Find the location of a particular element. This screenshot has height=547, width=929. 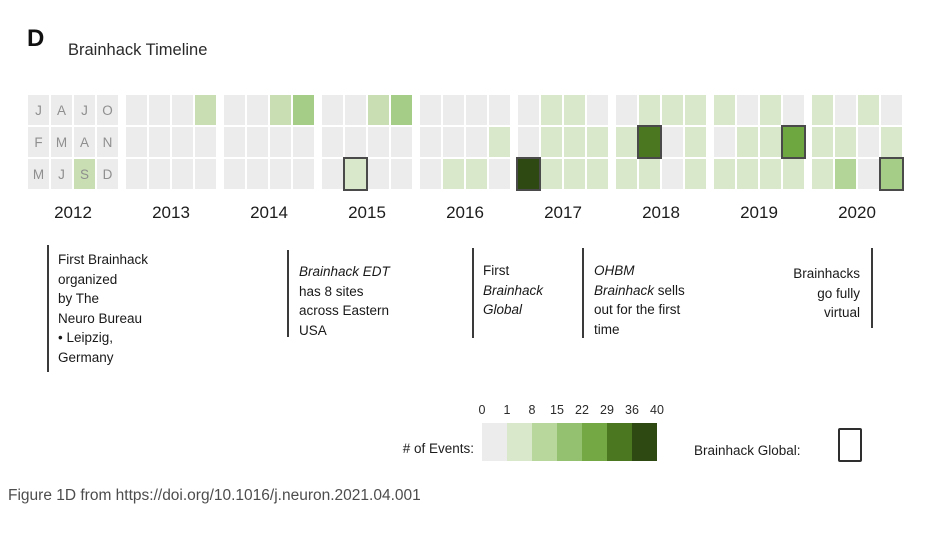

legend-threshold: 1 is located at coordinates (507, 410).